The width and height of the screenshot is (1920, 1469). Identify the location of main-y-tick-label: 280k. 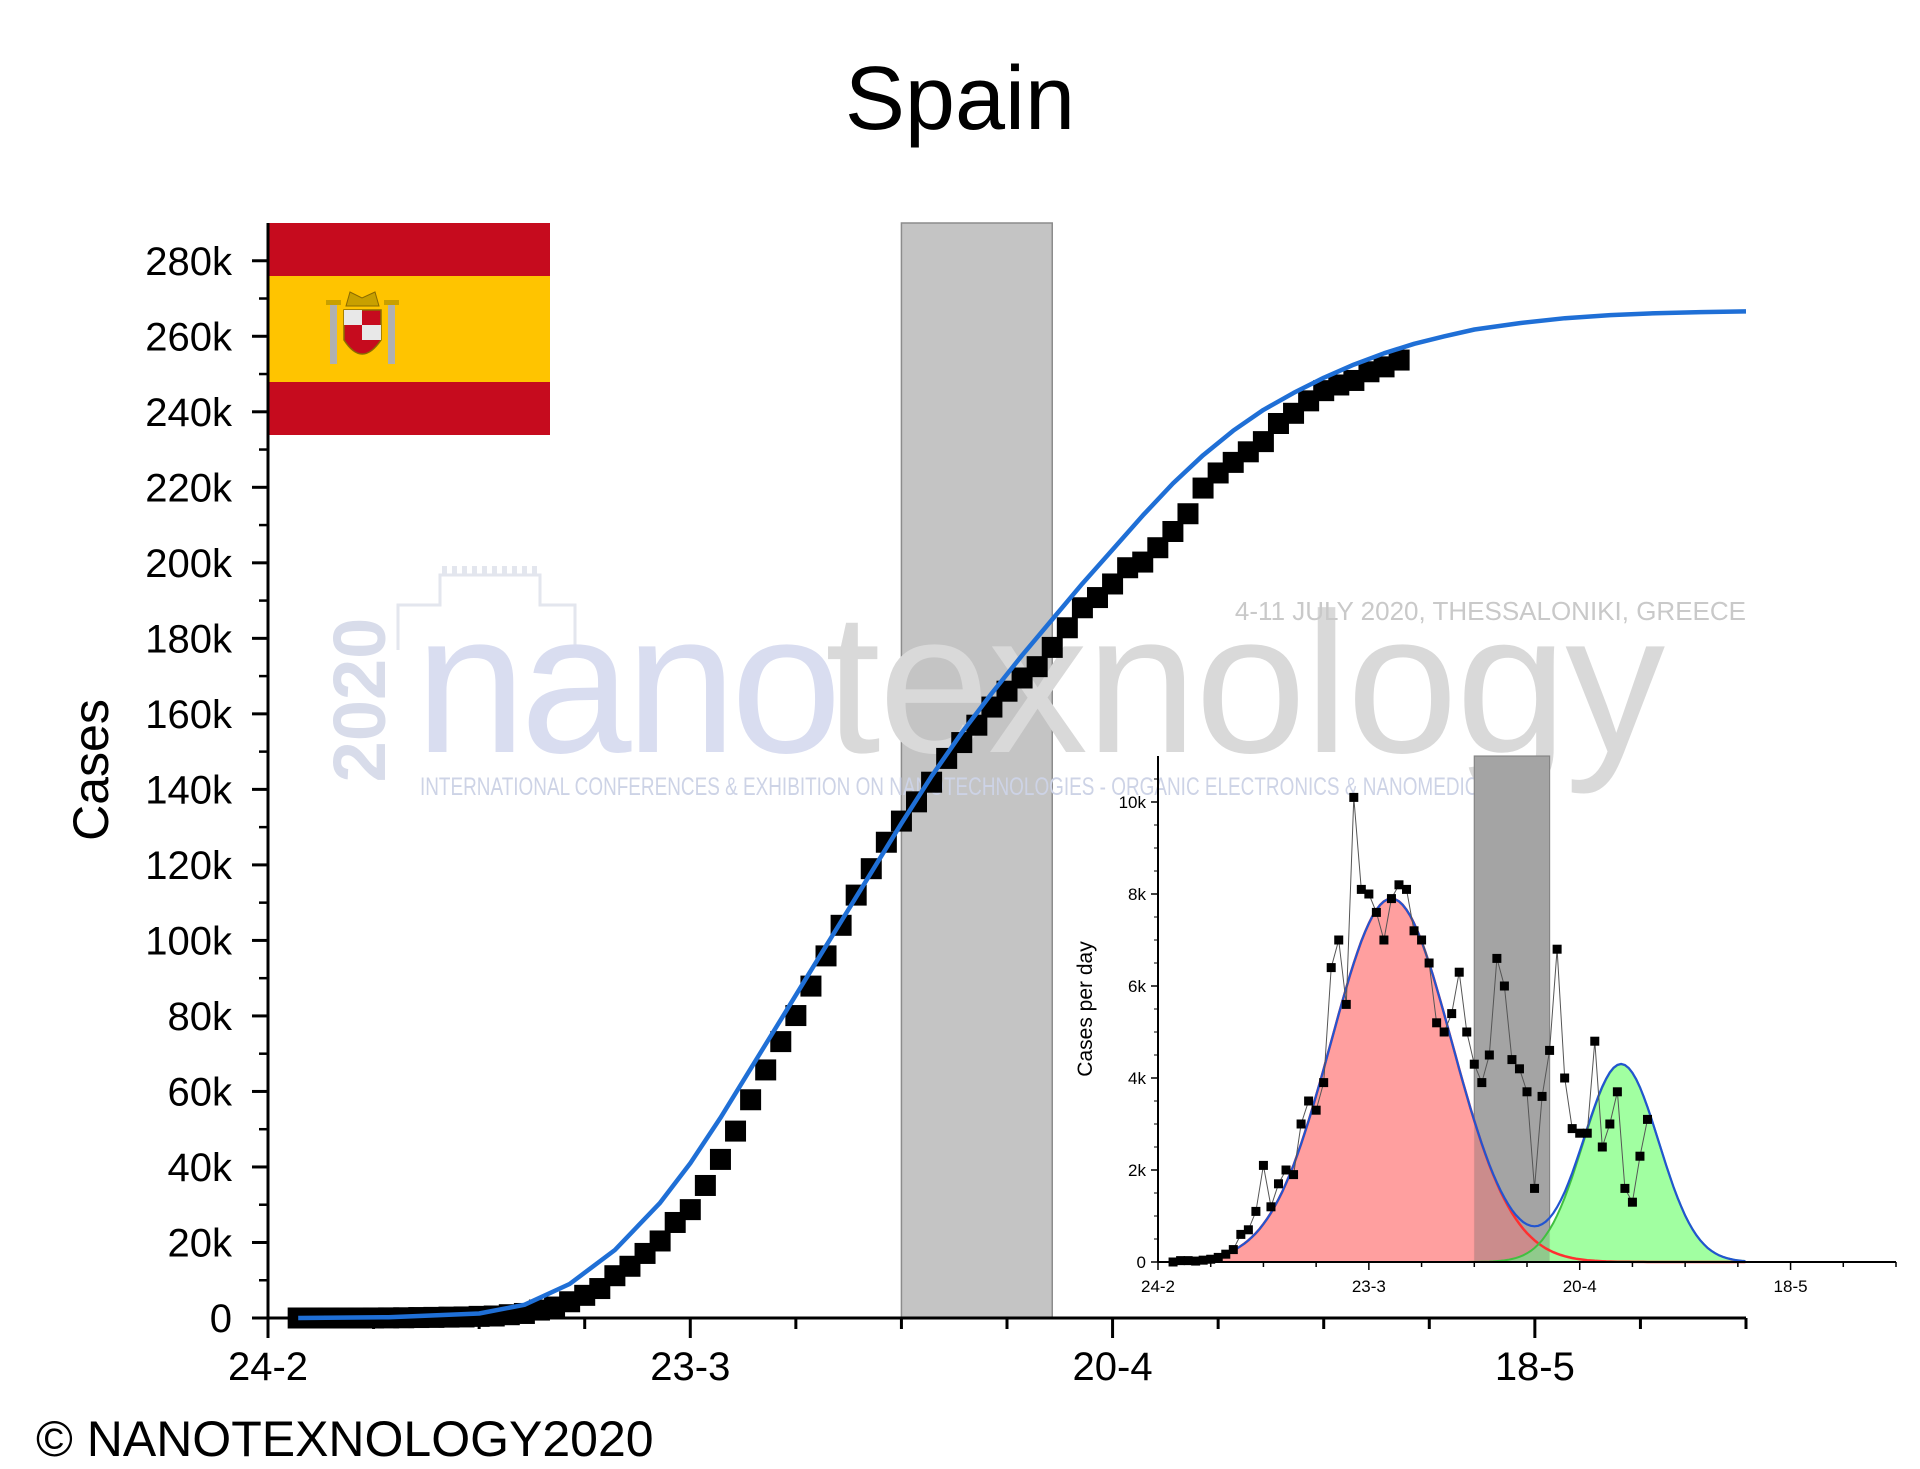
(189, 262).